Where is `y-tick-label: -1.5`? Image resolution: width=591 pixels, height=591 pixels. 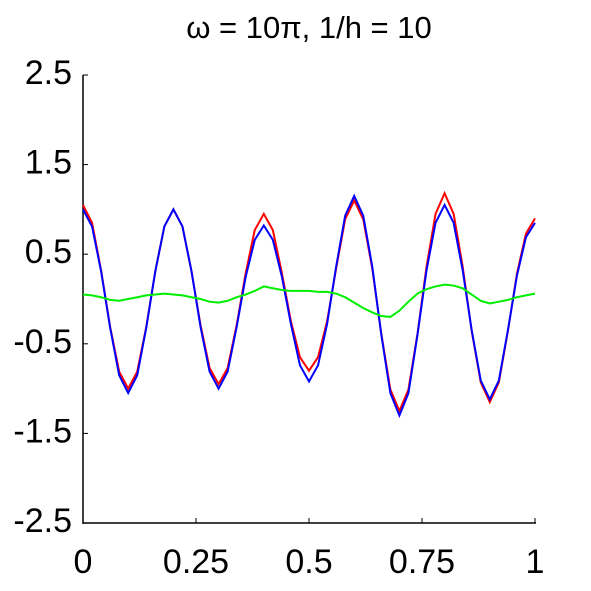
y-tick-label: -1.5 is located at coordinates (42, 431).